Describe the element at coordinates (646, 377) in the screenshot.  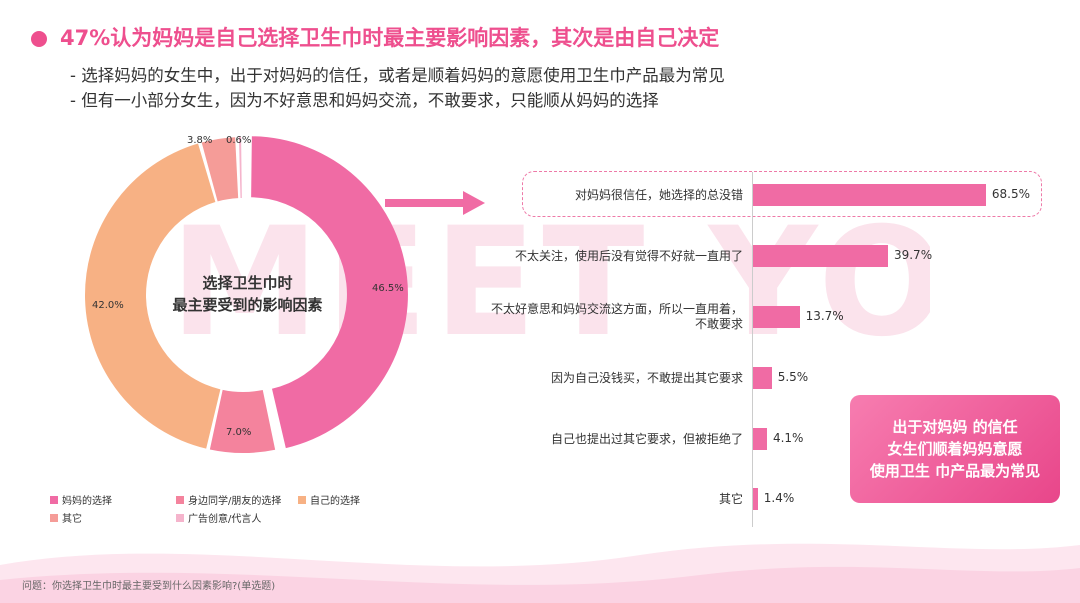
I see `bar-category-label-line: 因为自己没钱买，不敢提出其它要求` at that location.